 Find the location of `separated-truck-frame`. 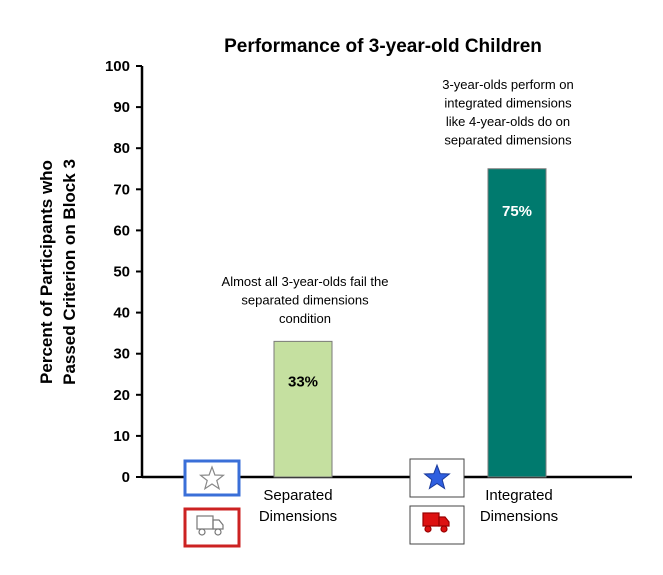

separated-truck-frame is located at coordinates (212, 527).